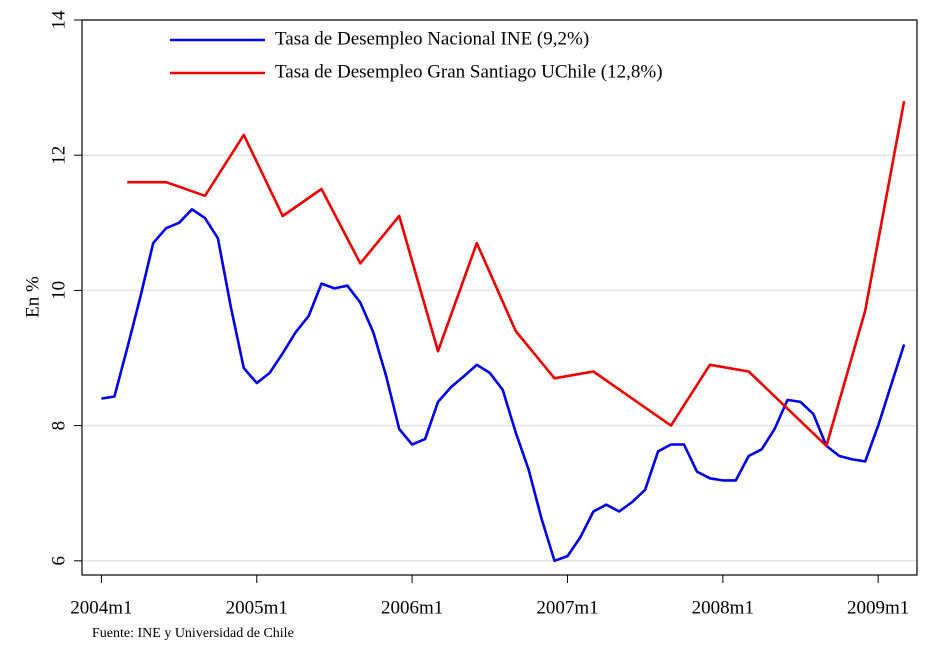  What do you see at coordinates (723, 607) in the screenshot?
I see `x-tick-label: 2008m1` at bounding box center [723, 607].